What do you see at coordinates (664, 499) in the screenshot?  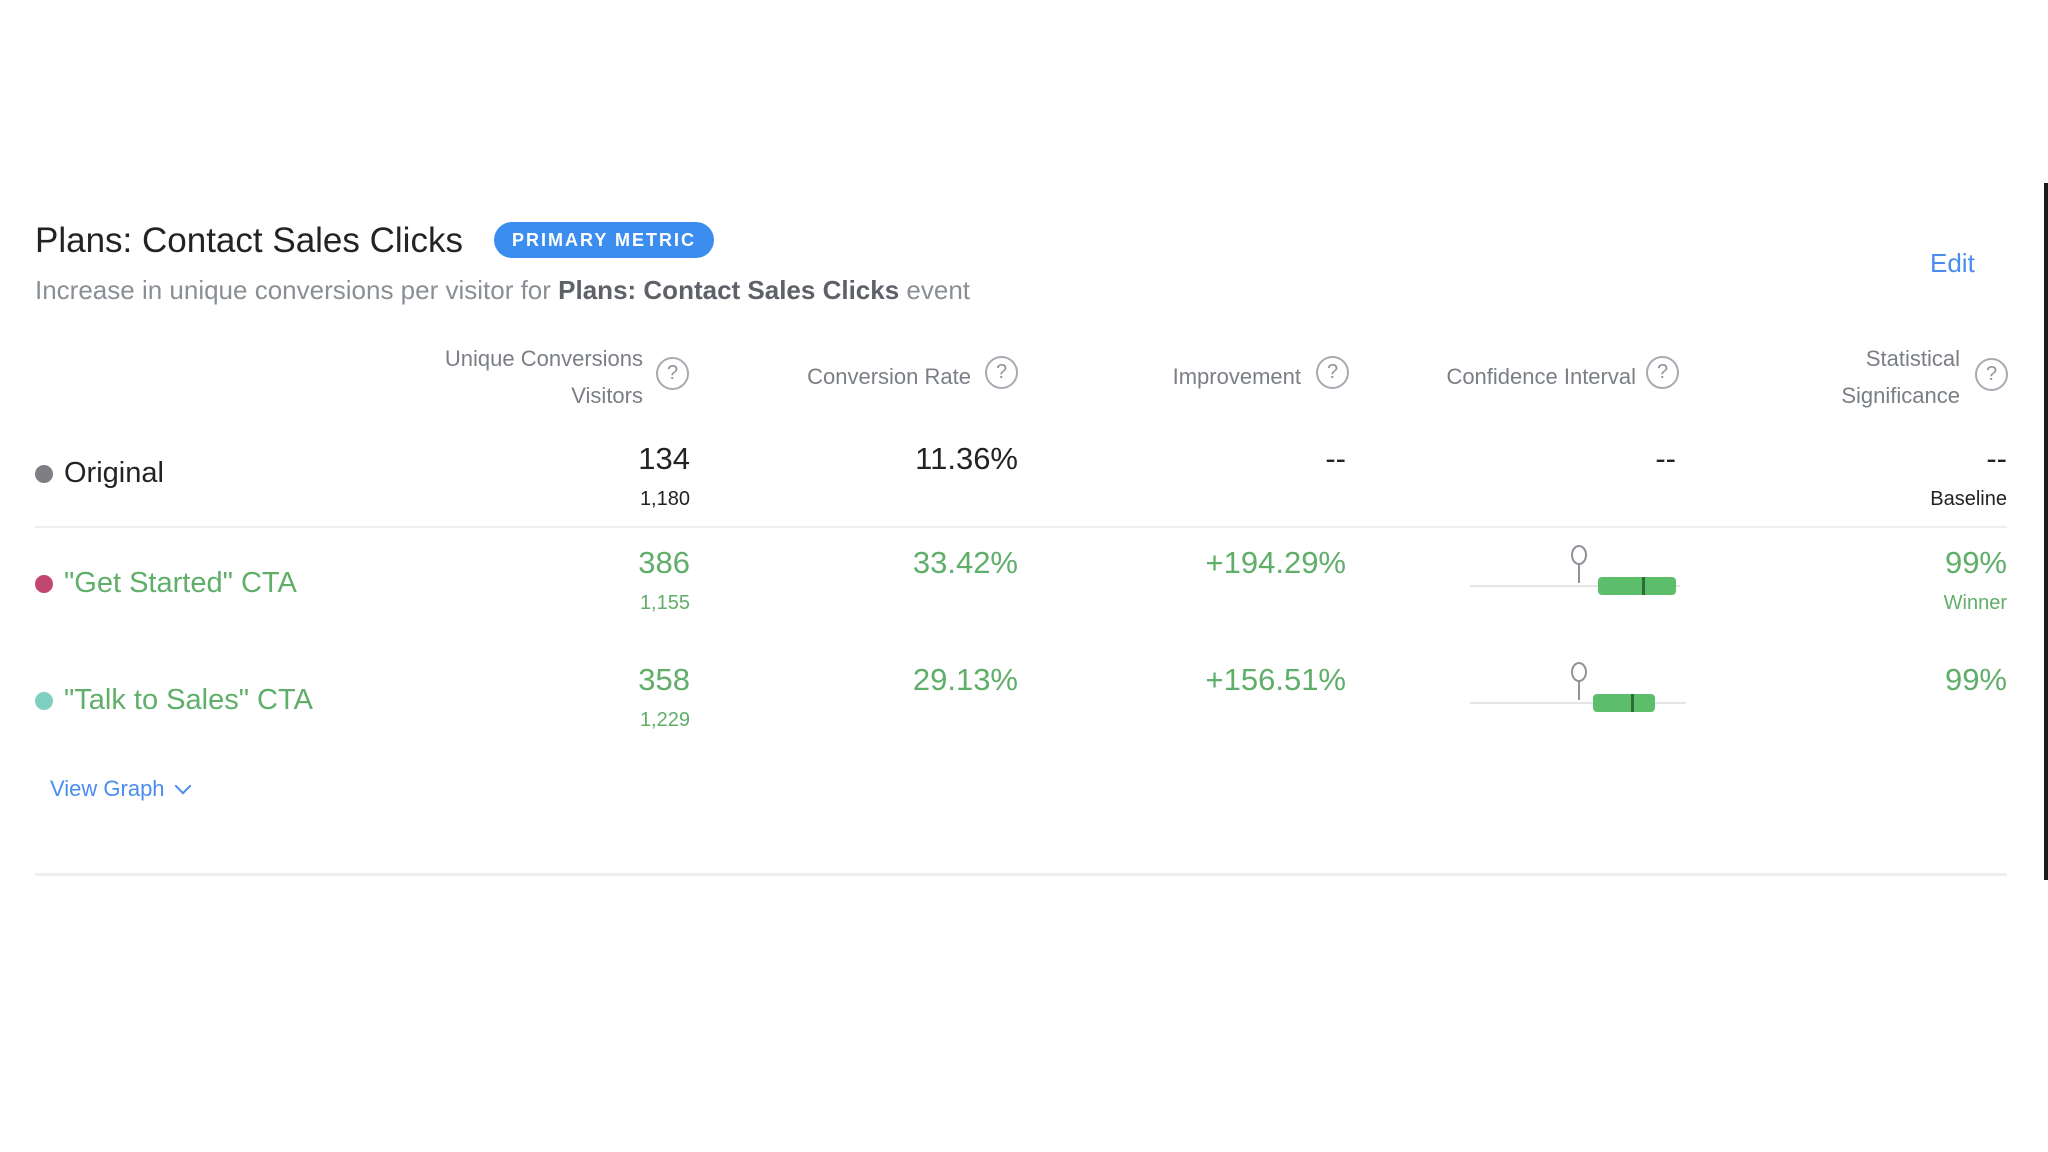 I see `visitors-value: 1,180` at bounding box center [664, 499].